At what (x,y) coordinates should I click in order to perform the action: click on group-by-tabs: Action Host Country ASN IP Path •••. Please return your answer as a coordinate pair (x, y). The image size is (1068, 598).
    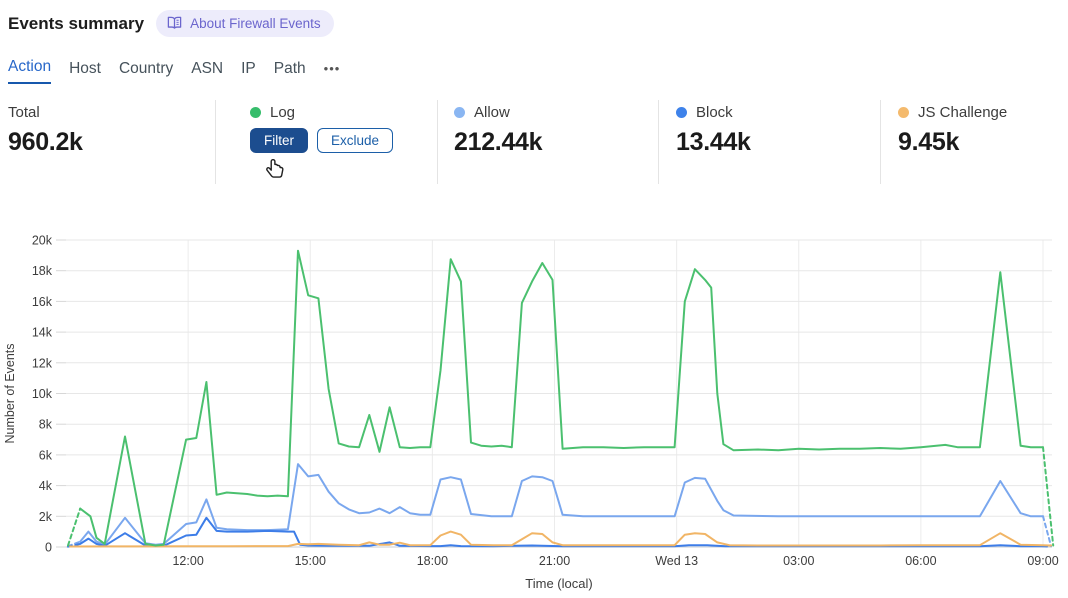
    Looking at the image, I should click on (174, 71).